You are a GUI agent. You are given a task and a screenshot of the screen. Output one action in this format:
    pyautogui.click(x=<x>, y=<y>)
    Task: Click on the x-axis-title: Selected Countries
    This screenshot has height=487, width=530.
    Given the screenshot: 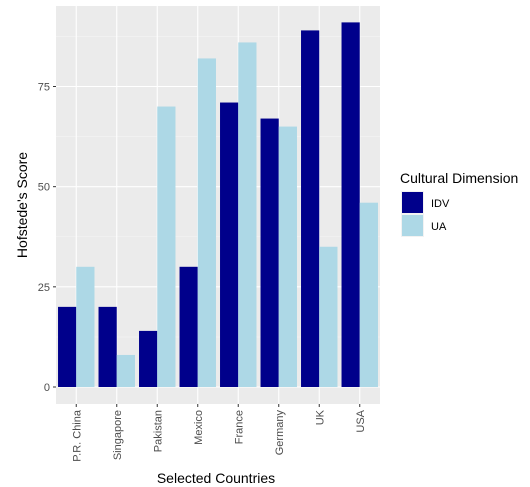 What is the action you would take?
    pyautogui.click(x=216, y=478)
    